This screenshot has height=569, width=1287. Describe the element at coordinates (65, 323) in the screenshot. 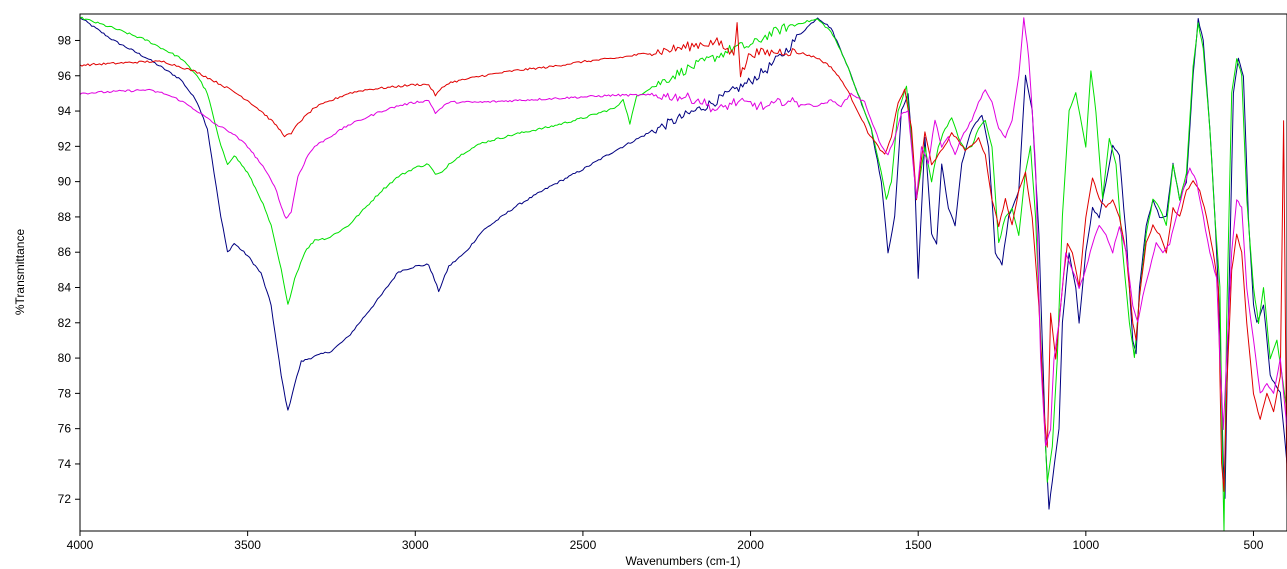

I see `y-tick-label: 82` at that location.